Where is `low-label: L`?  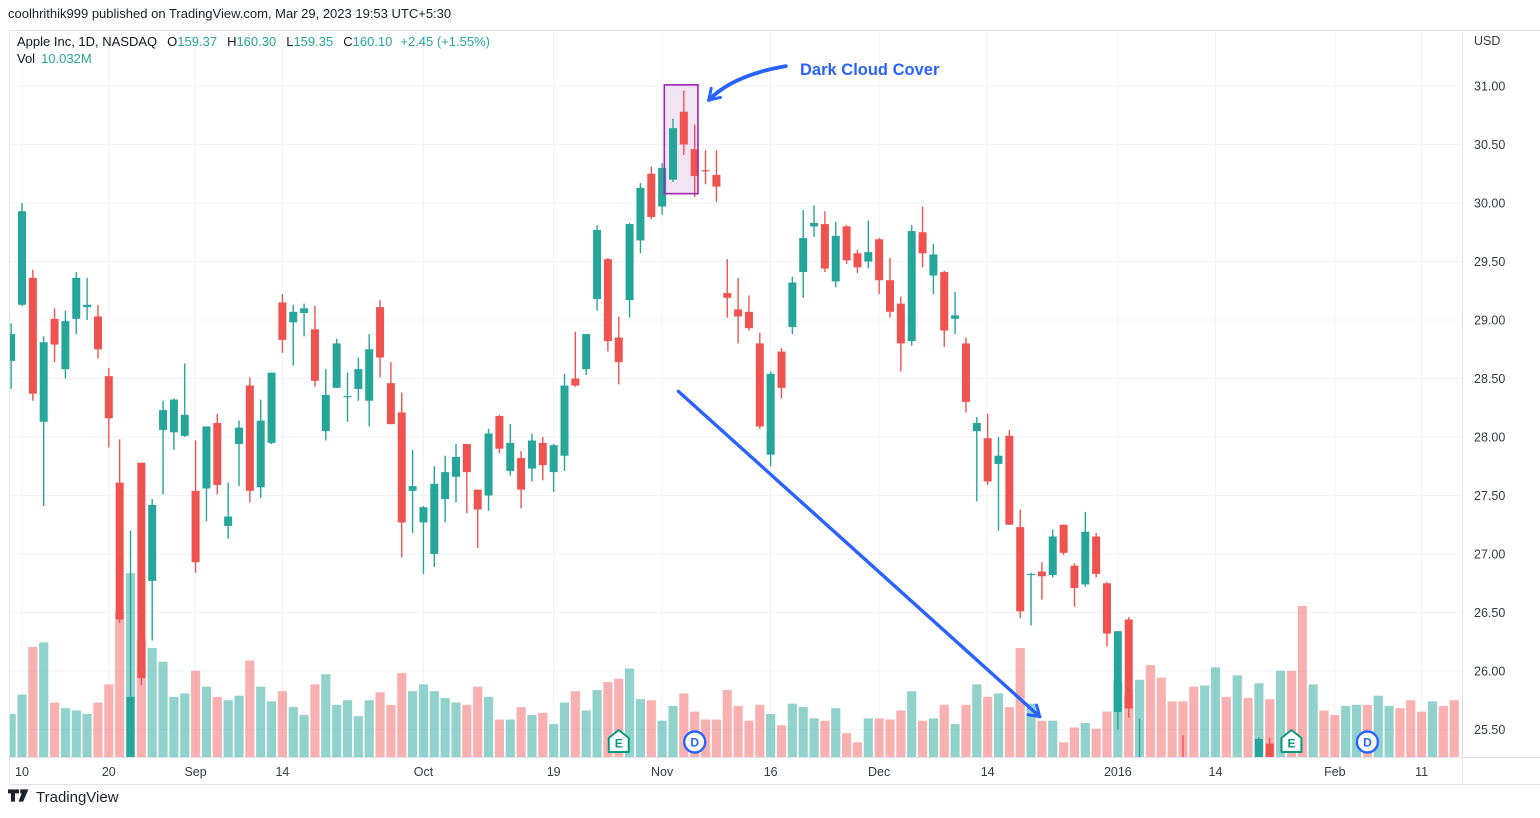 low-label: L is located at coordinates (290, 41).